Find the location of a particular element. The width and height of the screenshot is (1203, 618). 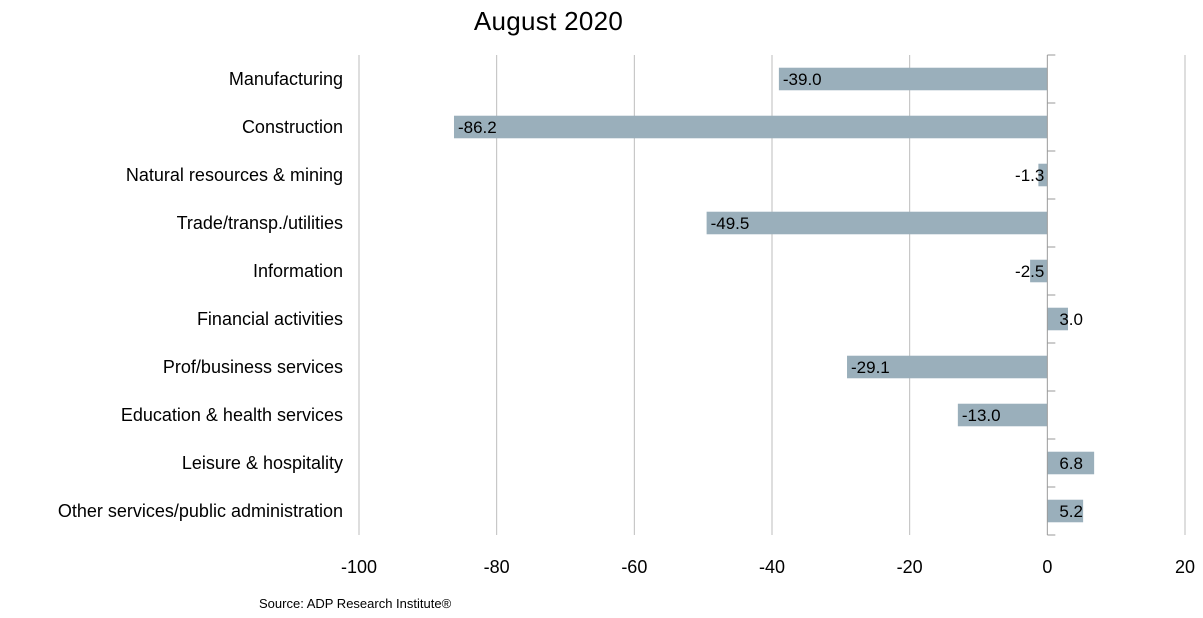

category-label: Information is located at coordinates (298, 271).